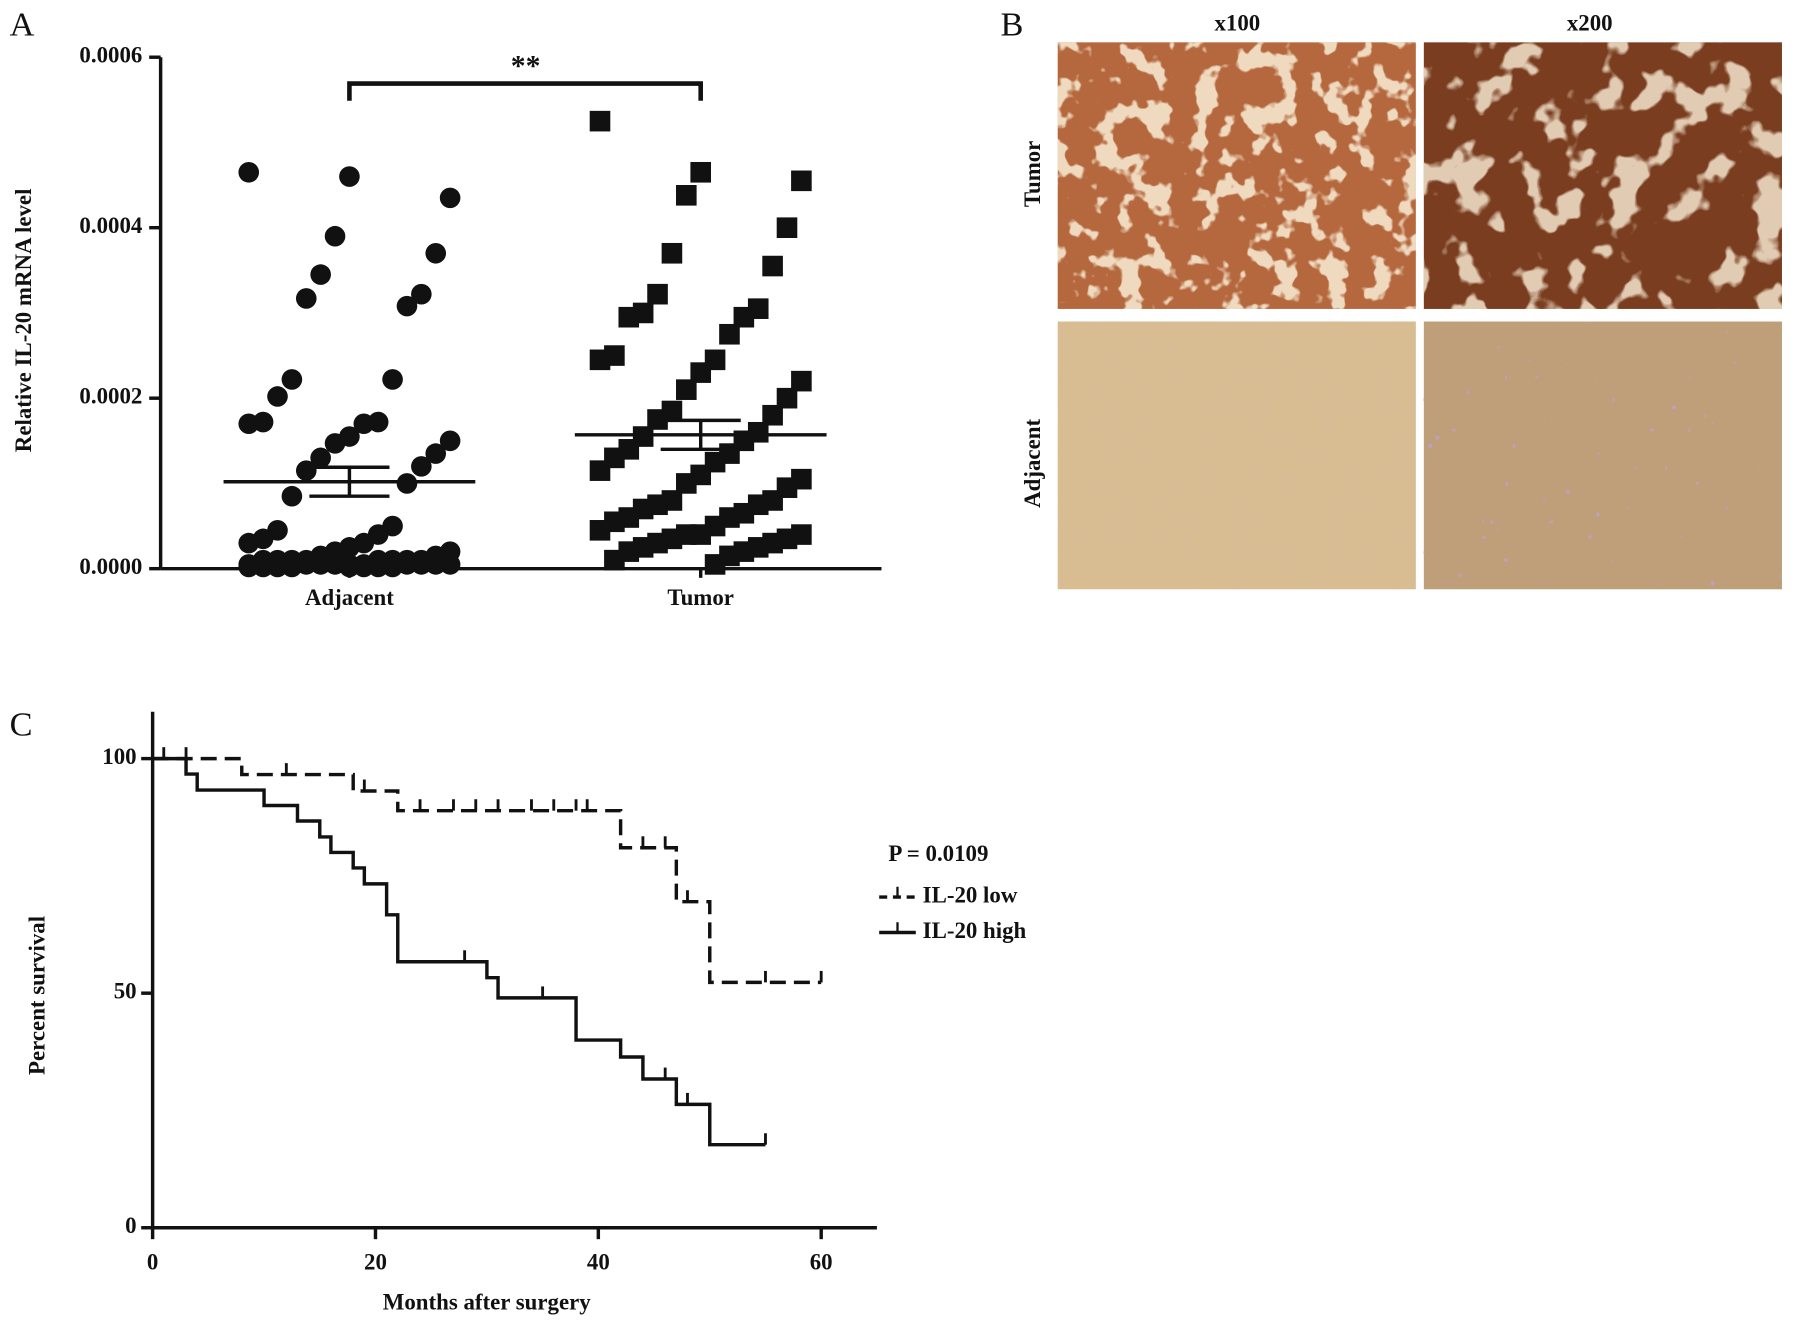  I want to click on legend-label: IL-20 low, so click(970, 894).